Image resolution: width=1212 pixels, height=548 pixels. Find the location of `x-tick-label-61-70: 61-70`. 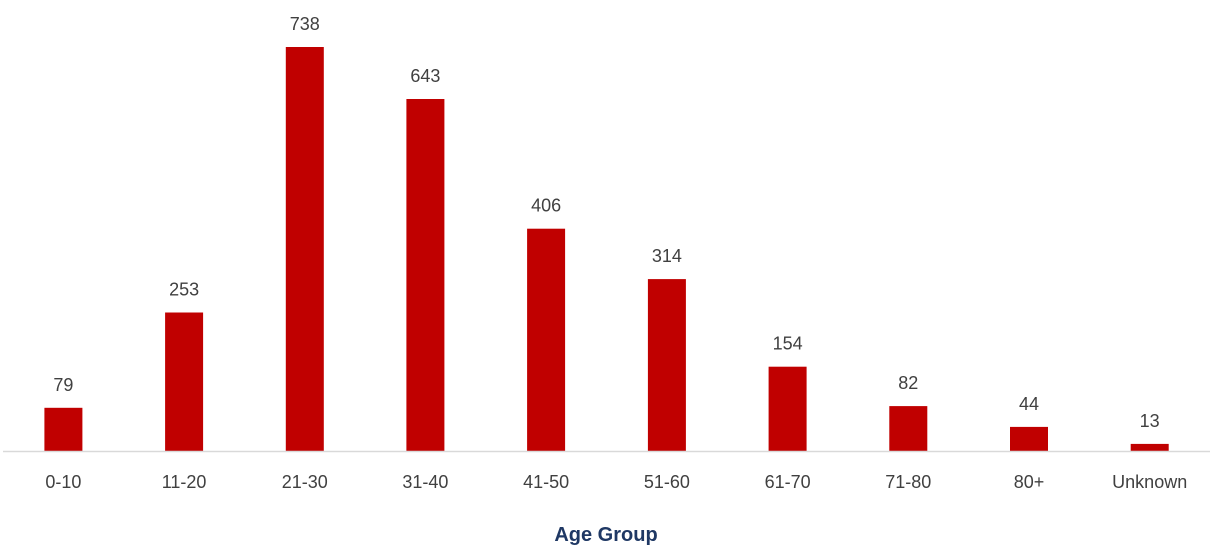

x-tick-label-61-70: 61-70 is located at coordinates (788, 482).